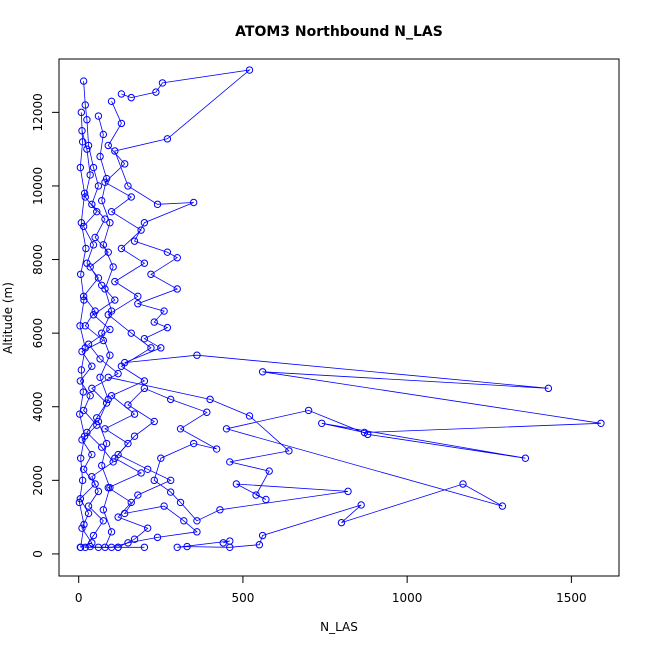 The width and height of the screenshot is (650, 654). What do you see at coordinates (339, 627) in the screenshot?
I see `x-axis-label: N_LAS` at bounding box center [339, 627].